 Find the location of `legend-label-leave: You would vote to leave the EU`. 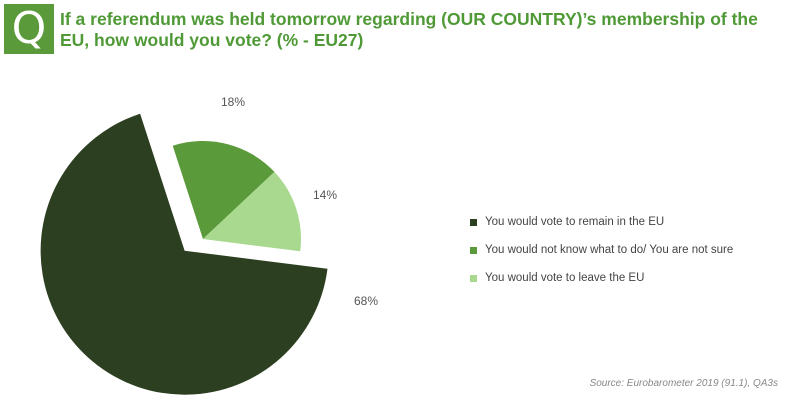

legend-label-leave: You would vote to leave the EU is located at coordinates (565, 278).